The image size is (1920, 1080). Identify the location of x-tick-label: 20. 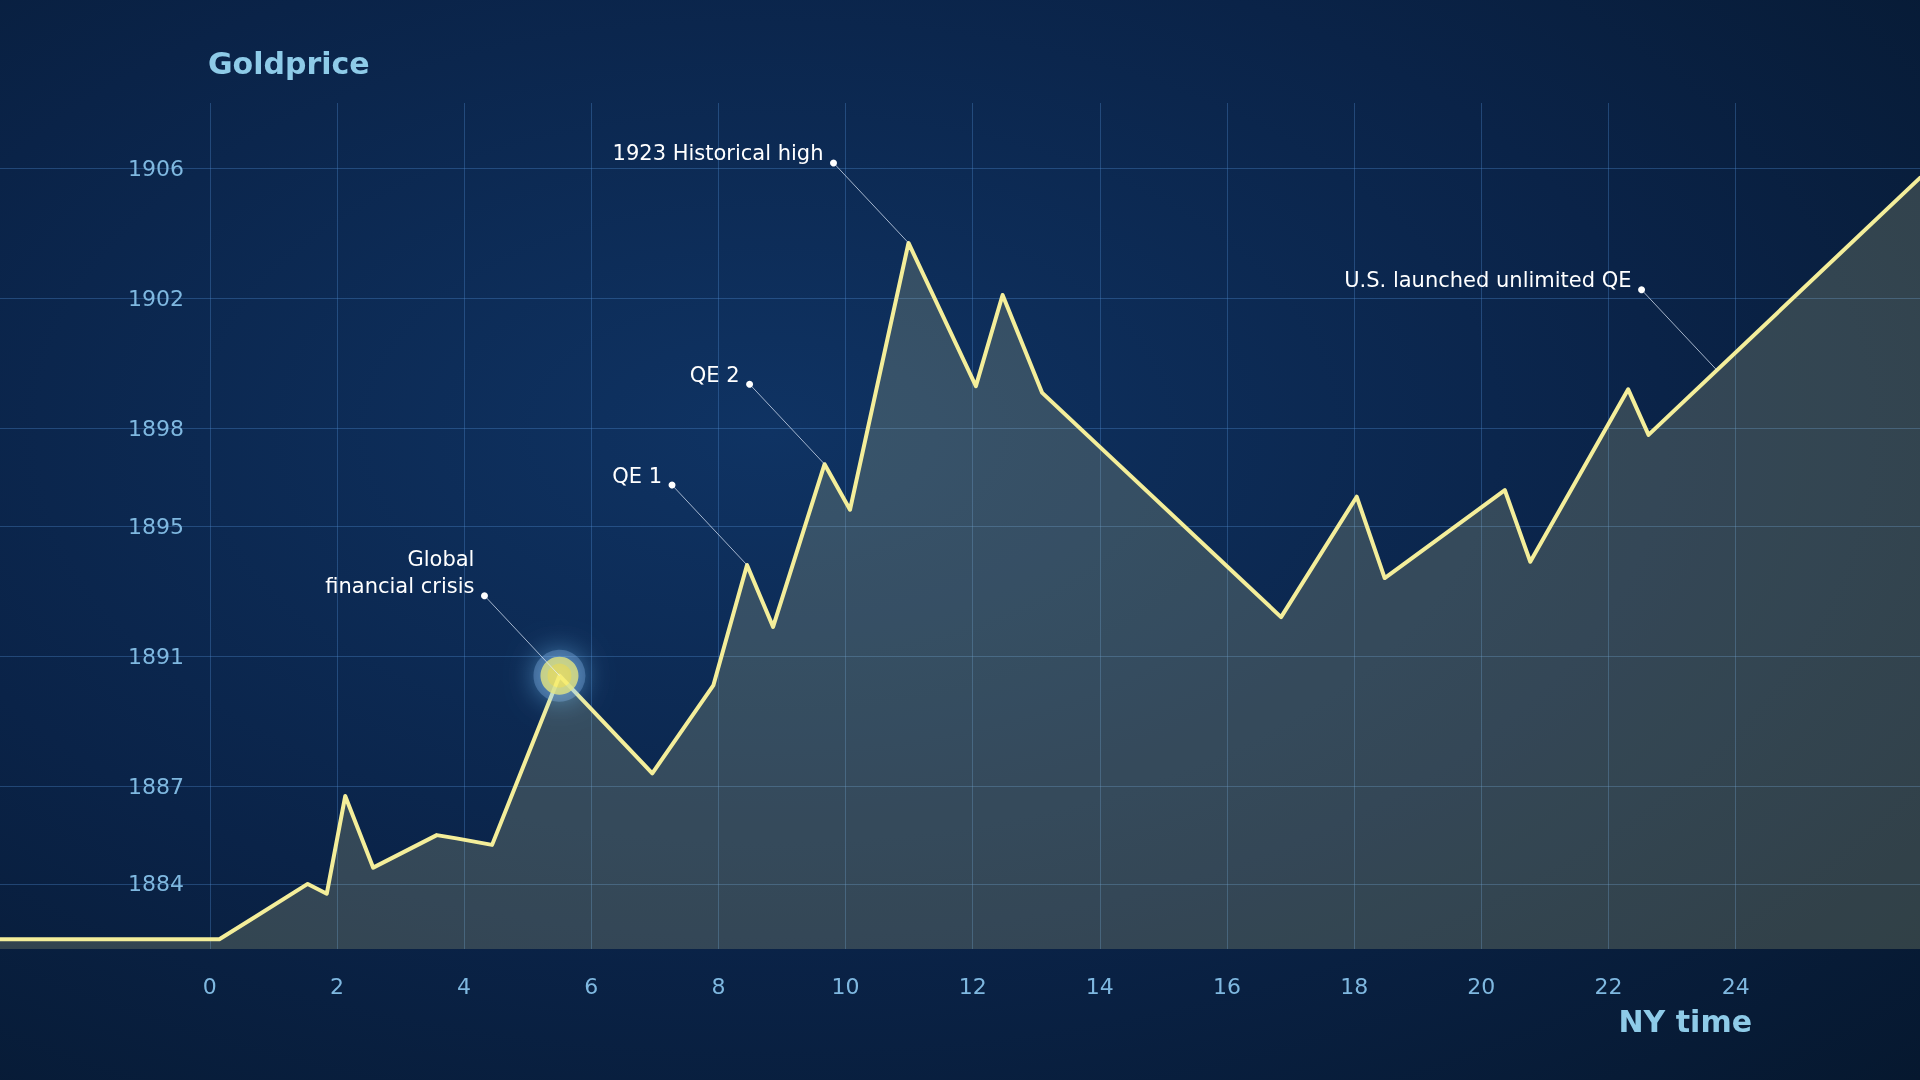
(1481, 986).